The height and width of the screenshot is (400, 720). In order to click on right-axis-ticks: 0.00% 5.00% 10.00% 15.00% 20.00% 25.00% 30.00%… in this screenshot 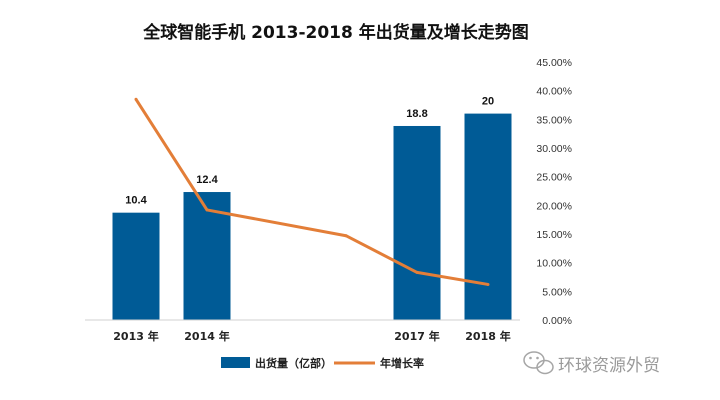, I will do `click(554, 192)`.